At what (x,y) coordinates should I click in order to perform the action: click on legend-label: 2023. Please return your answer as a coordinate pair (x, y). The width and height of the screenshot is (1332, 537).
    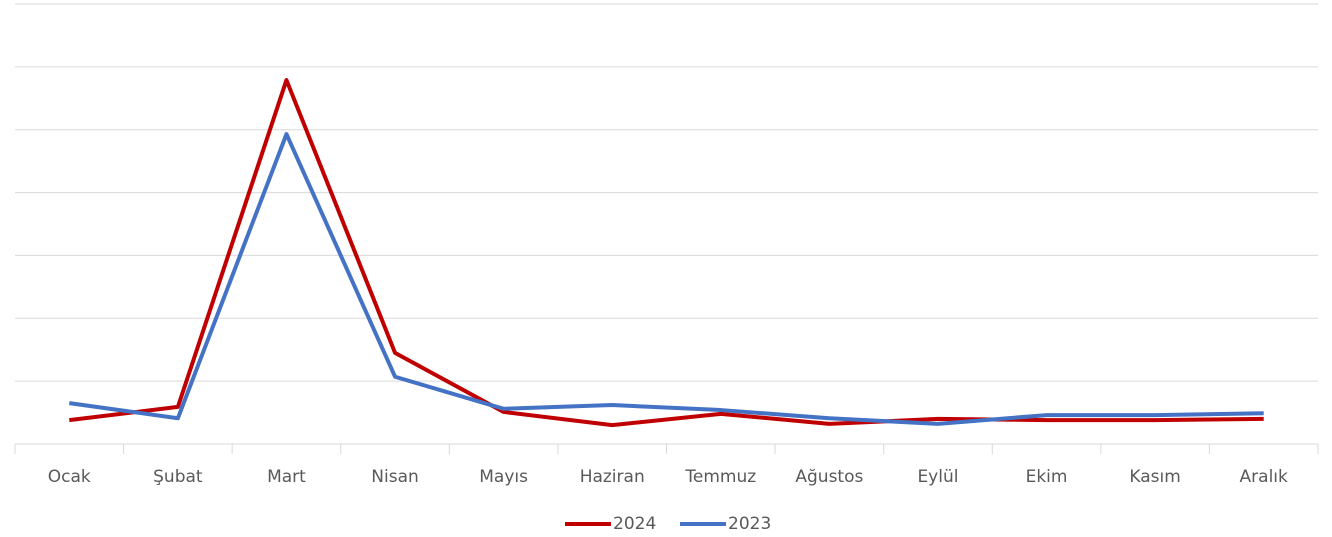
    Looking at the image, I should click on (749, 524).